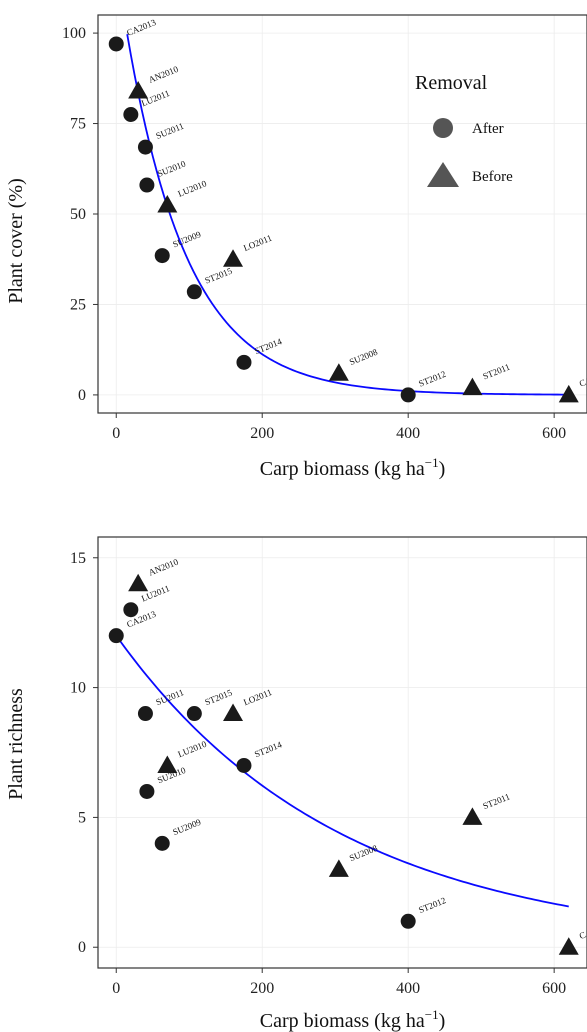 The width and height of the screenshot is (587, 1032). I want to click on legend: Removal After Before, so click(464, 129).